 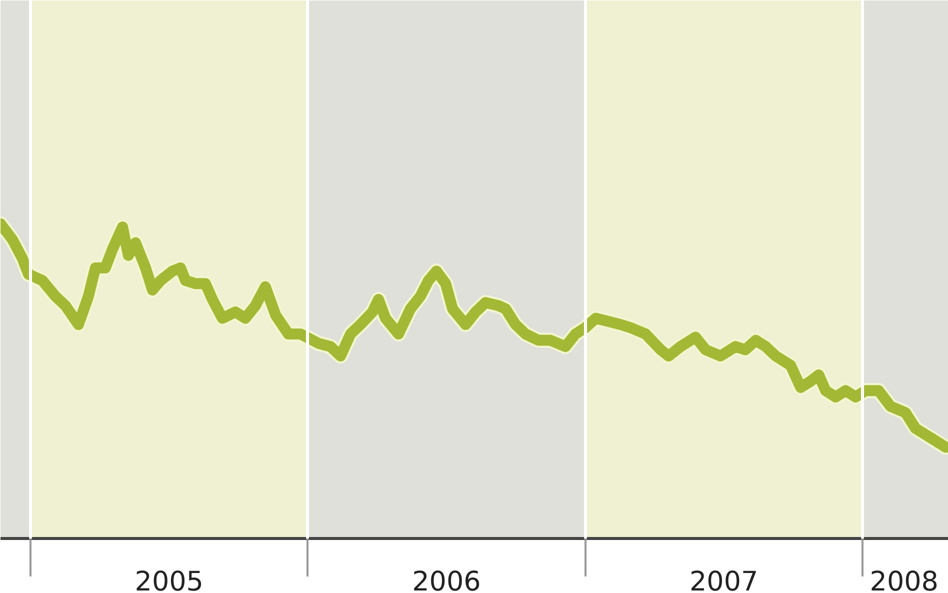 I want to click on x-tick-label: 2008, so click(x=904, y=579).